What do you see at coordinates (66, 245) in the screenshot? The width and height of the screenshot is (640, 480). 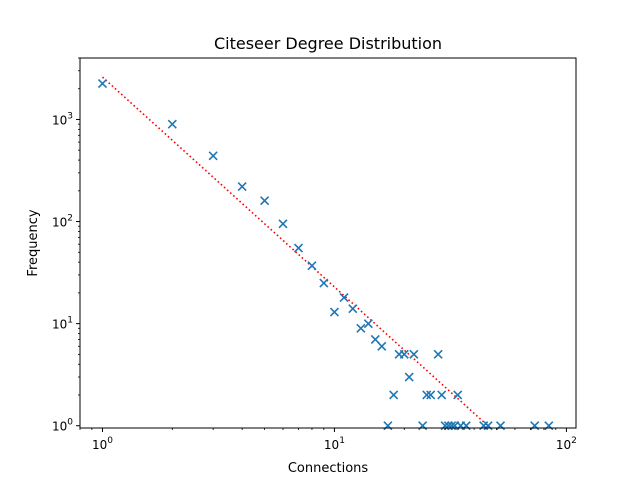 I see `y-axis-ticks: 10⁰ 10¹ 10² 10³` at bounding box center [66, 245].